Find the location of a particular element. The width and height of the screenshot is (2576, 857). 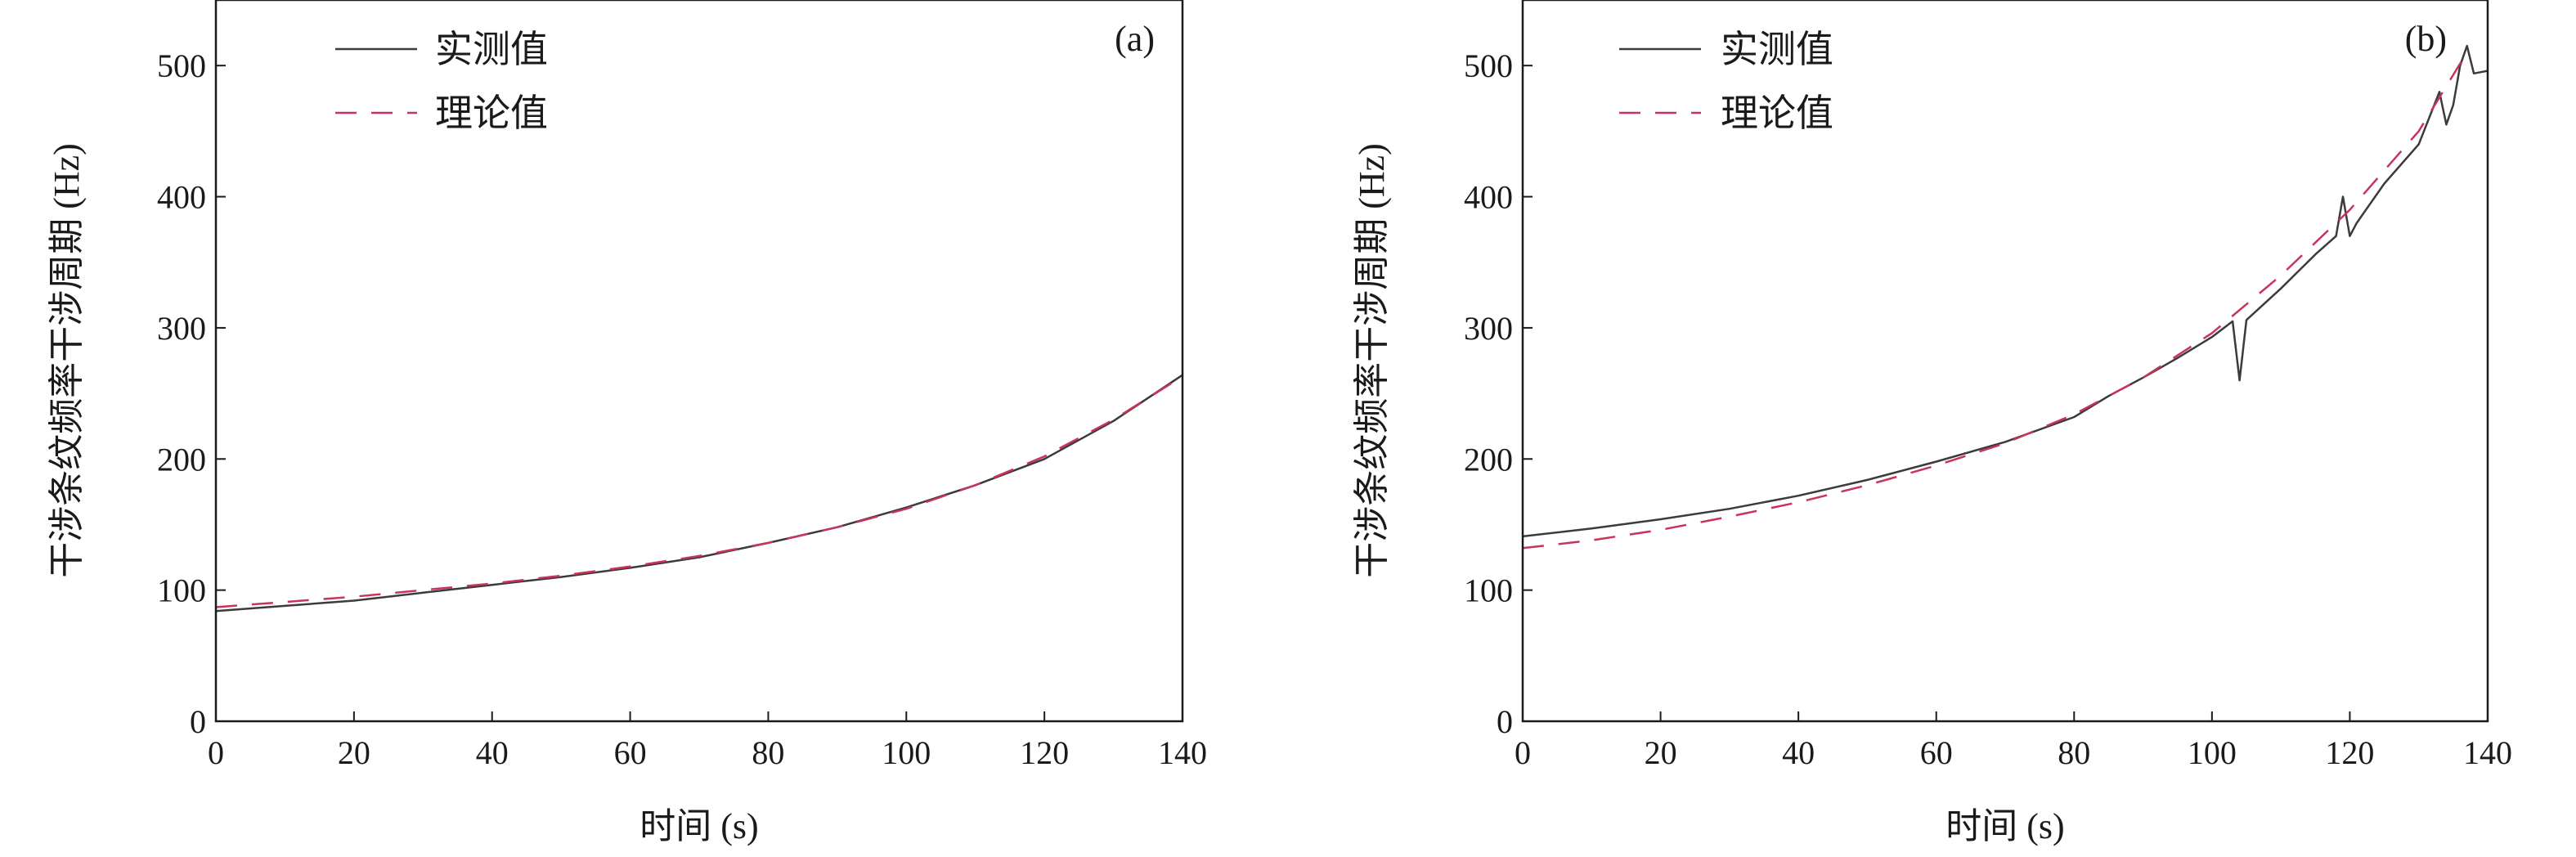

series-line-measured is located at coordinates (700, 493).